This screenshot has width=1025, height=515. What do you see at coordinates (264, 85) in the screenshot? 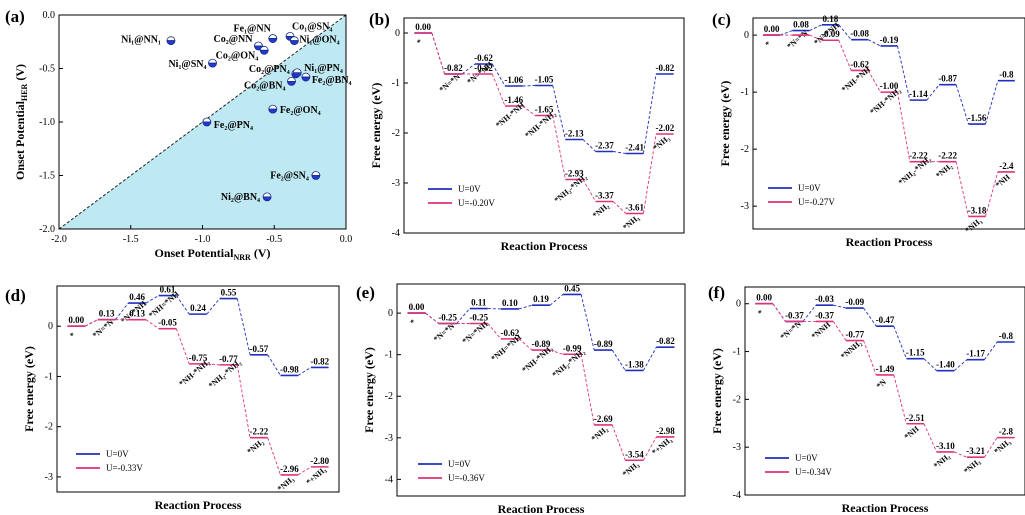
I see `point-label: Co₂@BN₄` at bounding box center [264, 85].